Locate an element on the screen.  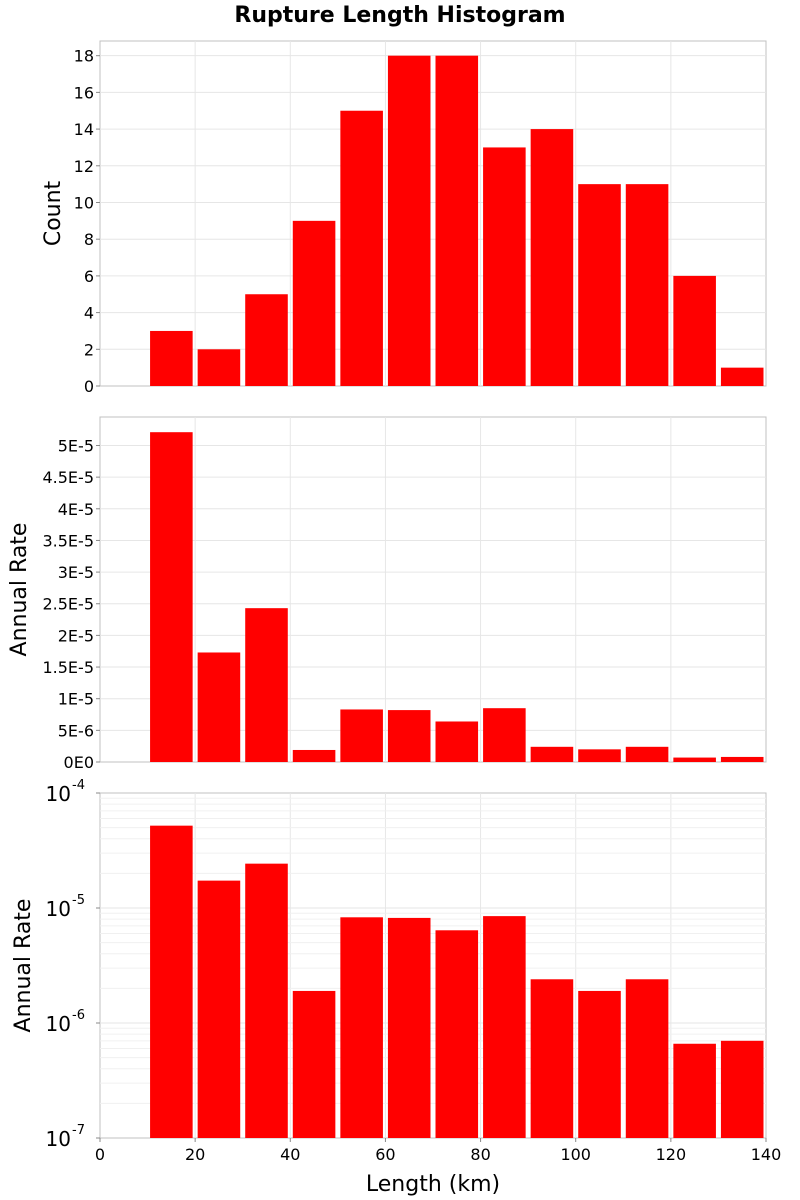
x-tick-label: 20 is located at coordinates (195, 1154).